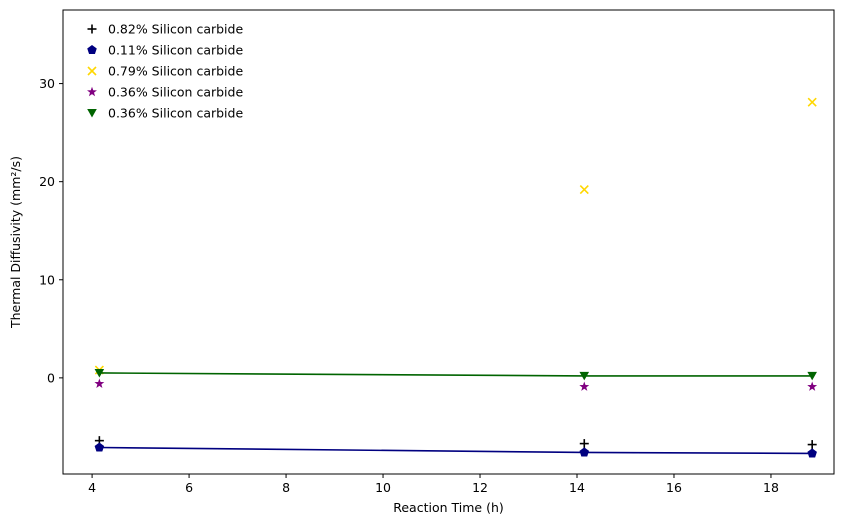 This screenshot has height=525, width=841. I want to click on y-tick-label: 30, so click(47, 83).